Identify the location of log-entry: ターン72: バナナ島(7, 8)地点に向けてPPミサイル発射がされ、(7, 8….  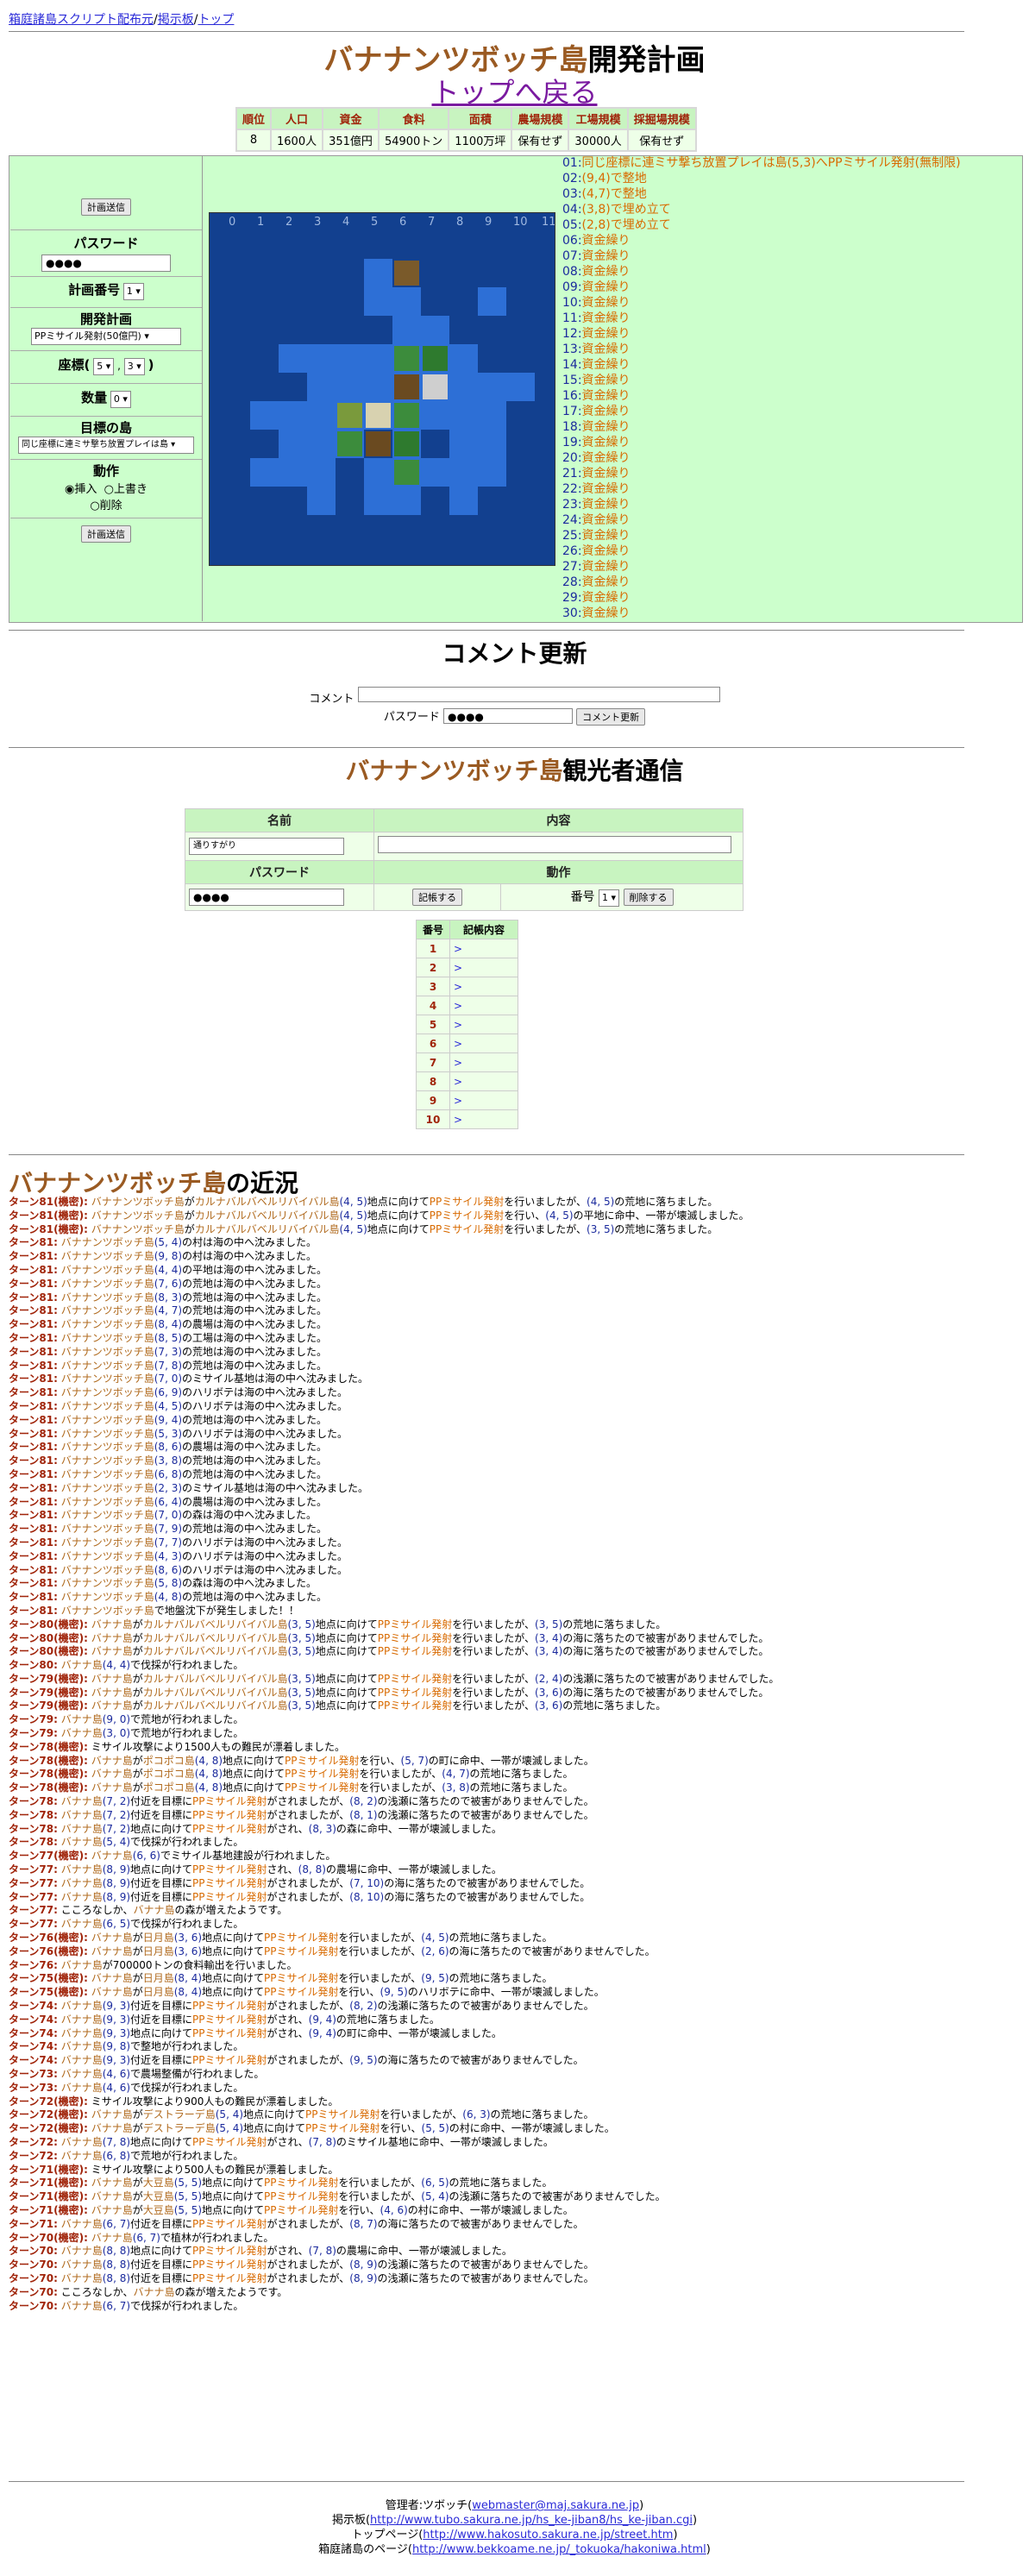
(281, 2141).